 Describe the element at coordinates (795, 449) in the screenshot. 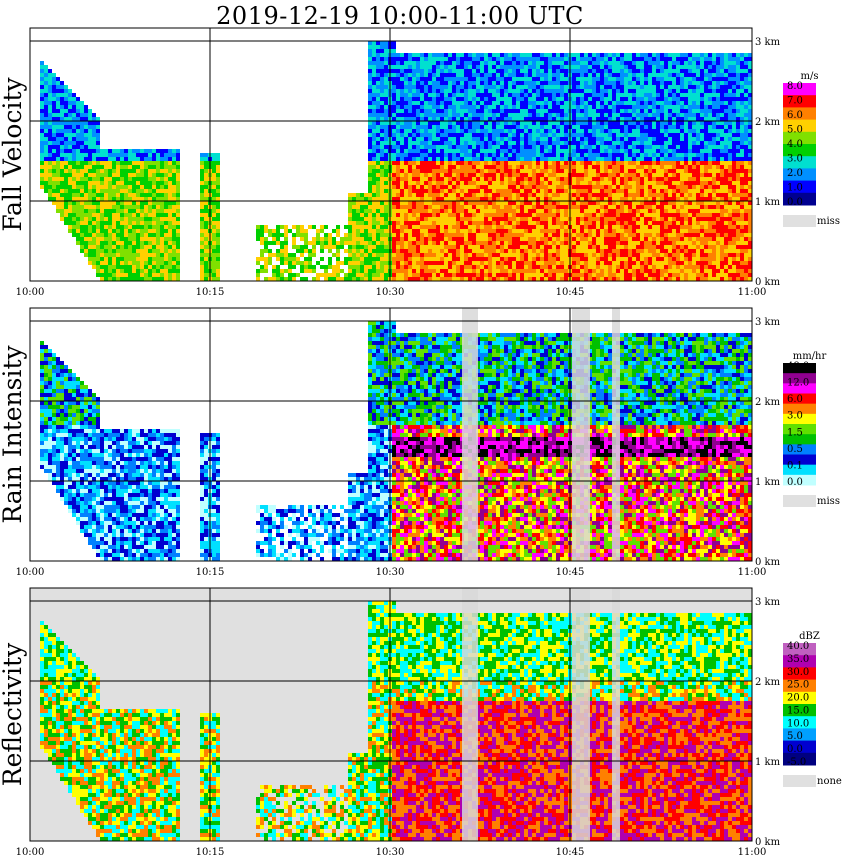

I see `colorbar-level-label: 0.5` at that location.